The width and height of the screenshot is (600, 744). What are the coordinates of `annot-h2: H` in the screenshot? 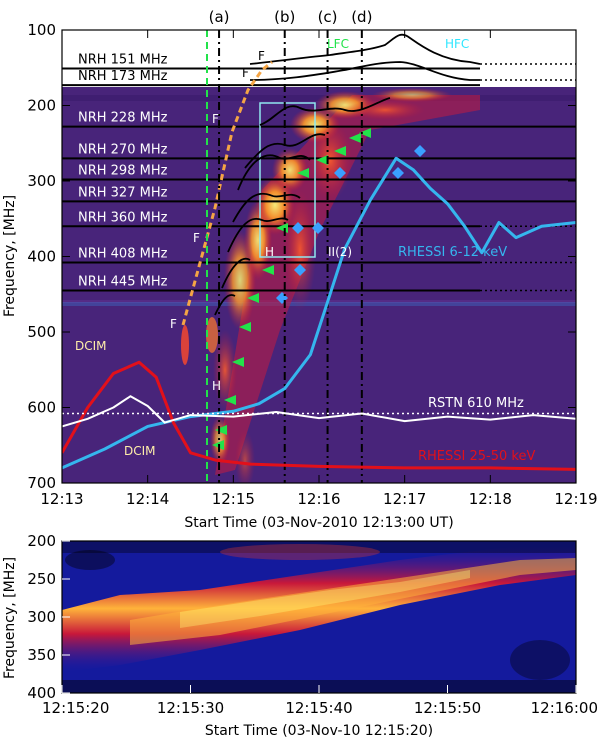 It's located at (216, 386).